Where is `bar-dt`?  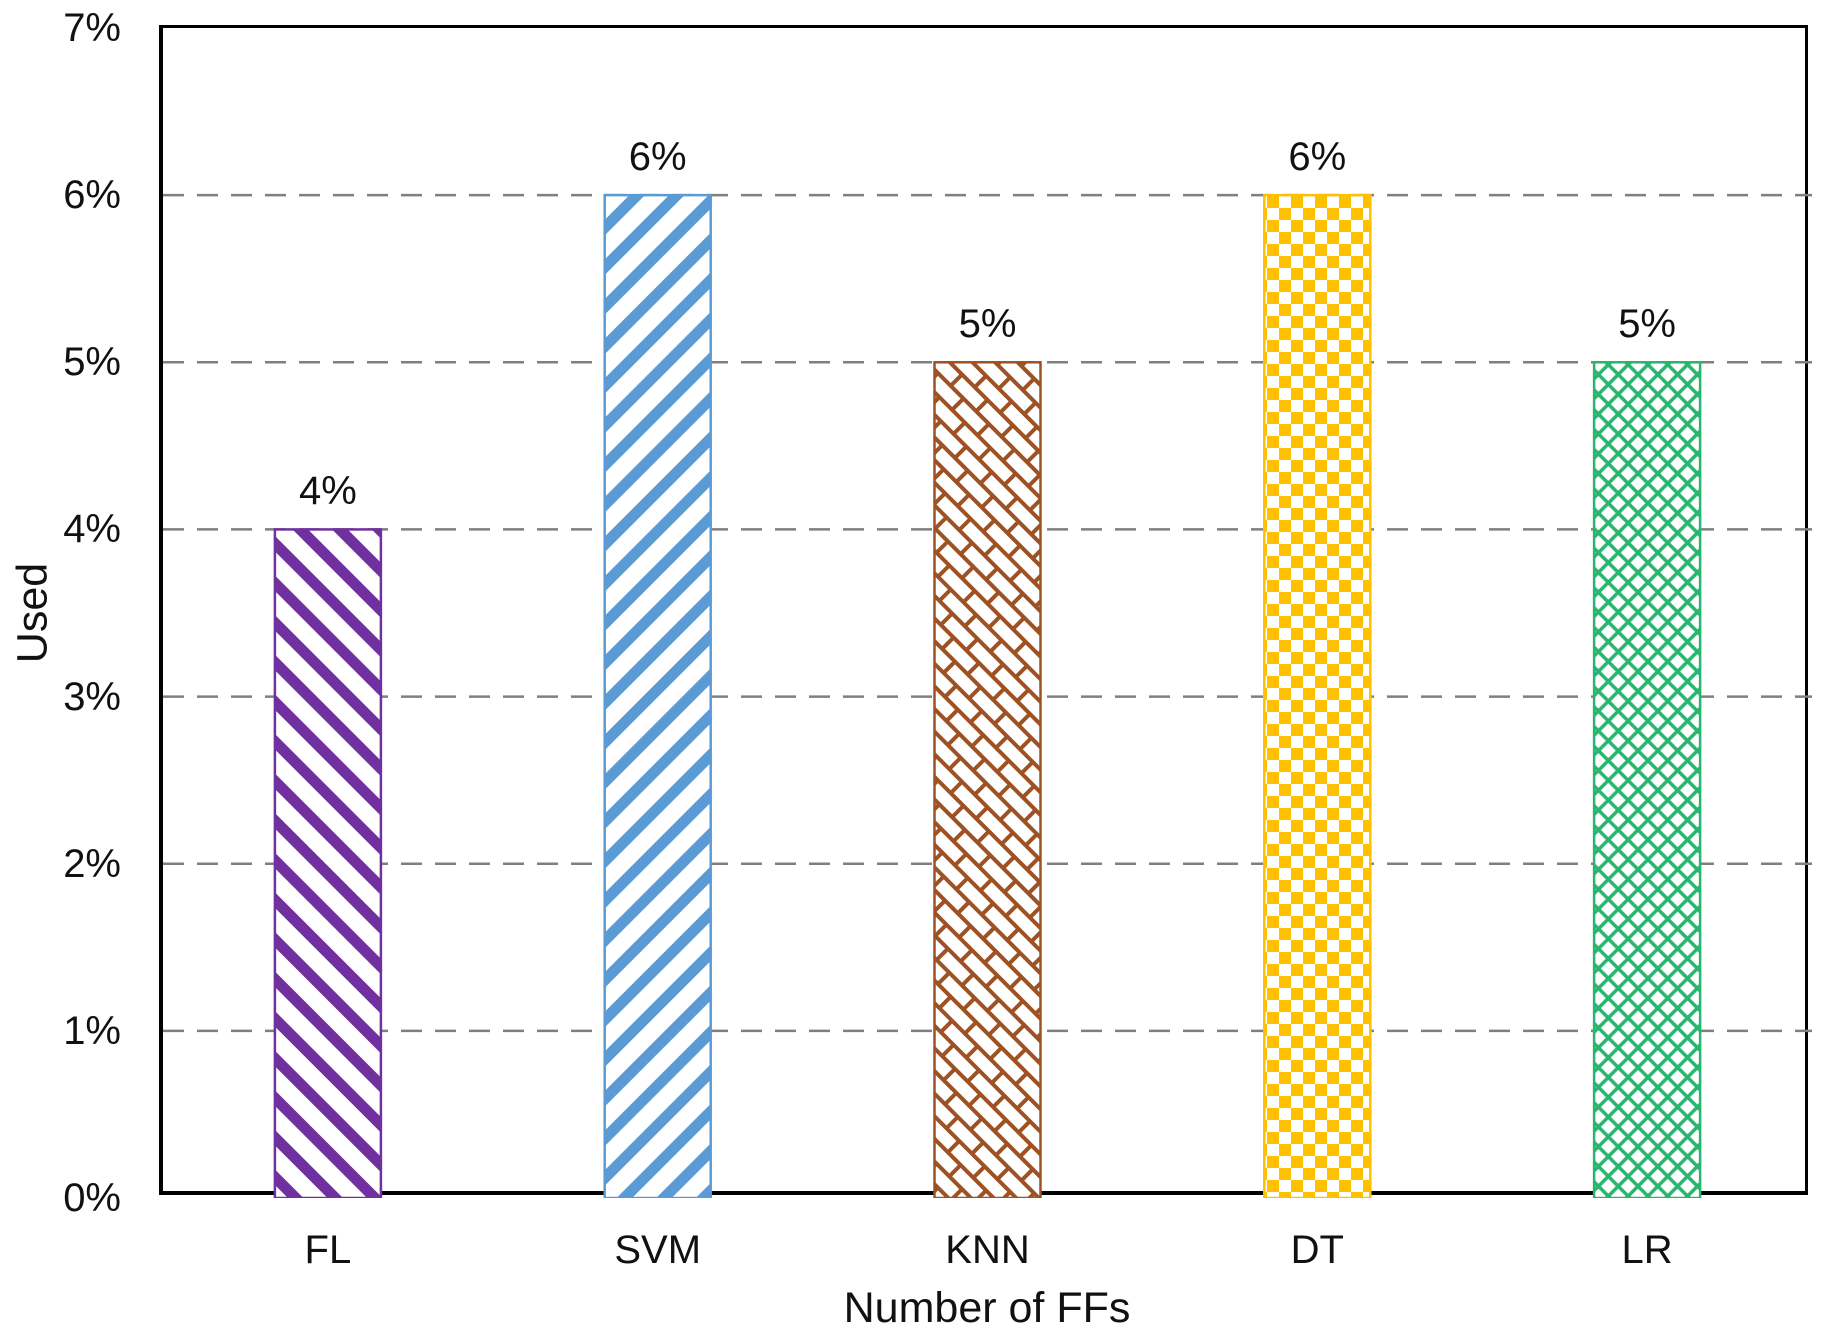
bar-dt is located at coordinates (1317, 695).